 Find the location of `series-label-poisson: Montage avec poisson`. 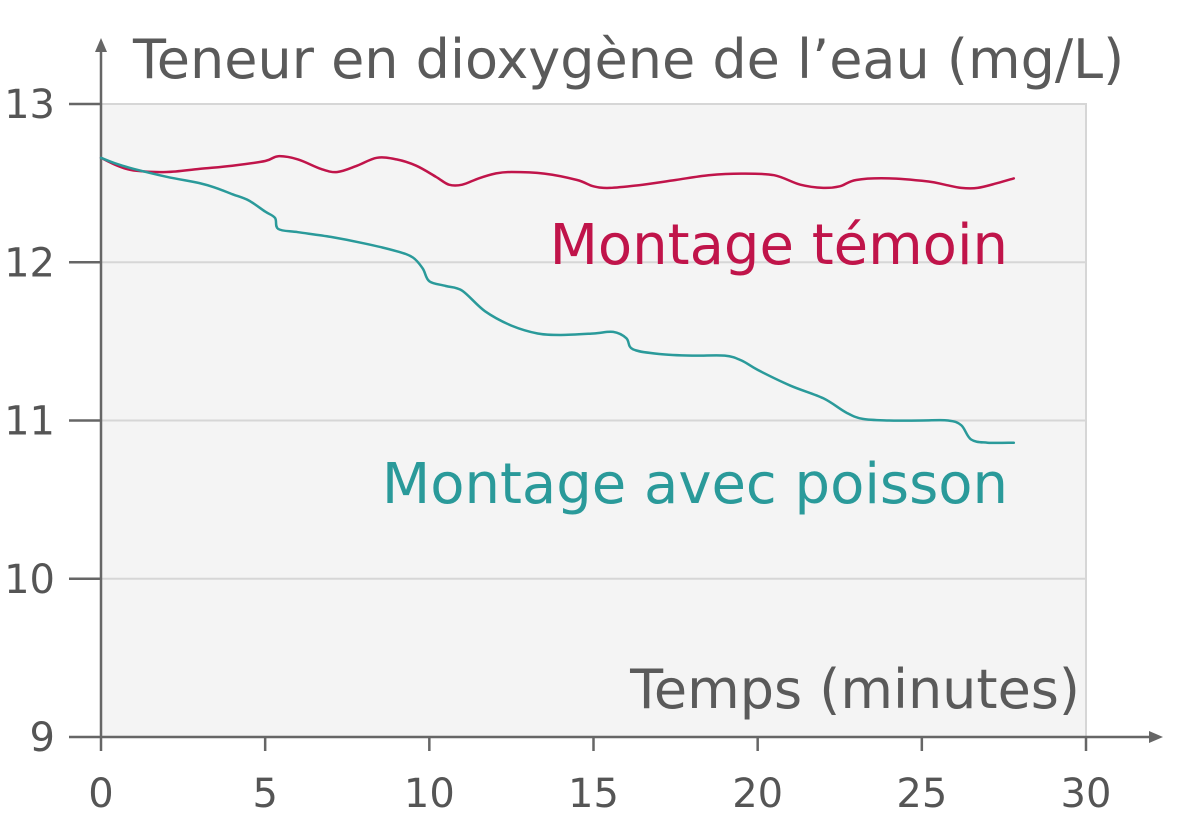

series-label-poisson: Montage avec poisson is located at coordinates (695, 484).